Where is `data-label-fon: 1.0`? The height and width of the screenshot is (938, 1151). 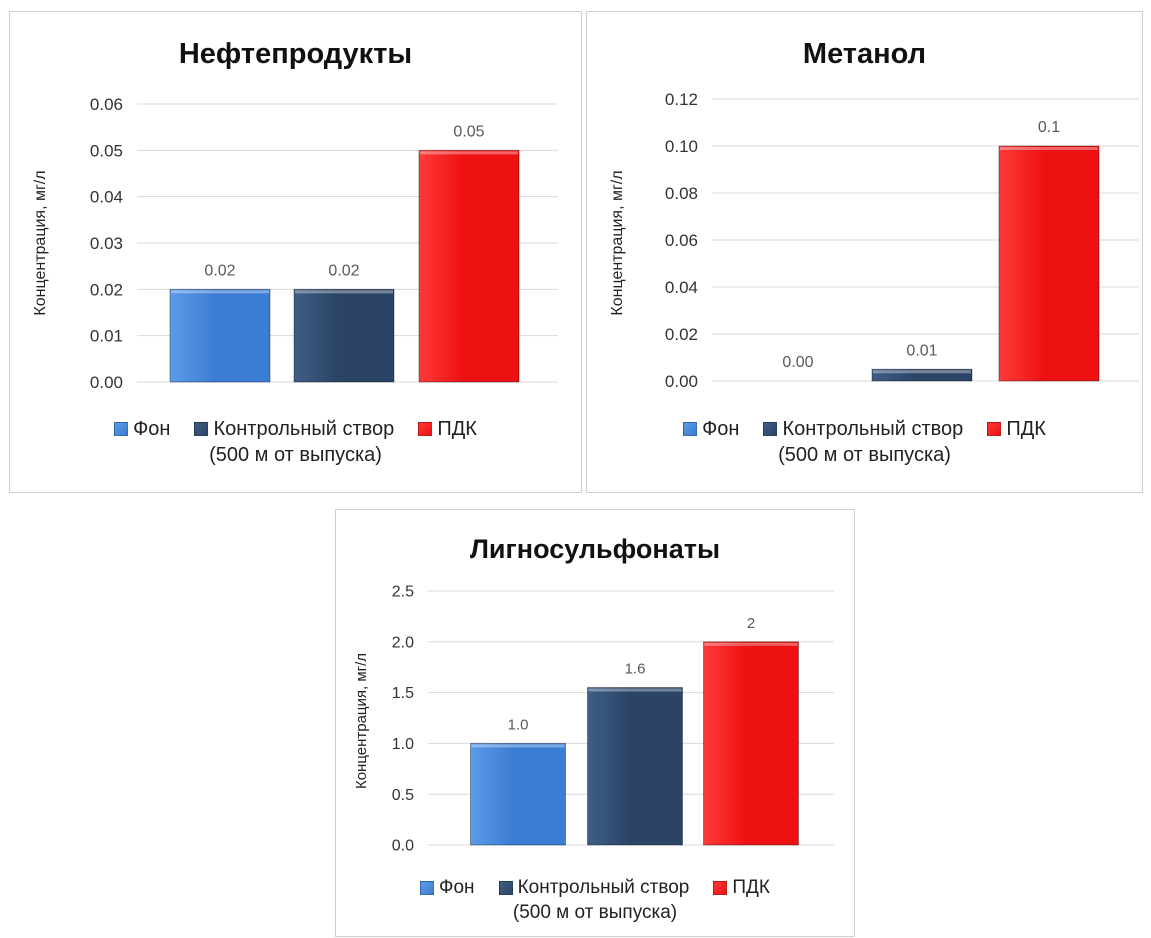 data-label-fon: 1.0 is located at coordinates (518, 724).